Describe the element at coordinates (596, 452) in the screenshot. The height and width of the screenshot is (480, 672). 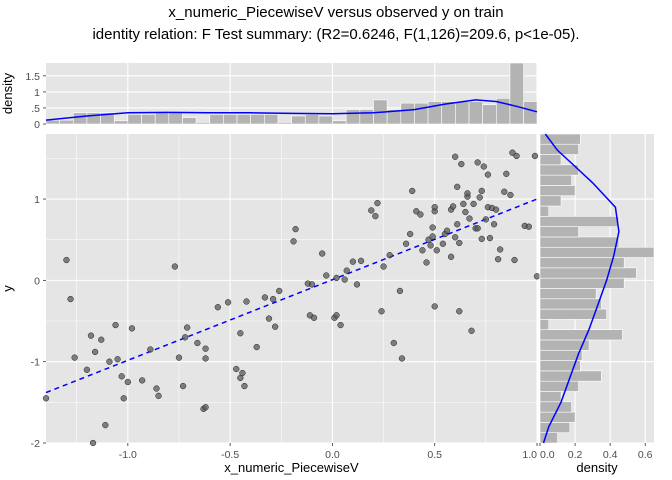
I see `right-marginal-x-tick-labels: 0.0 0.2 0.4 0.6` at that location.